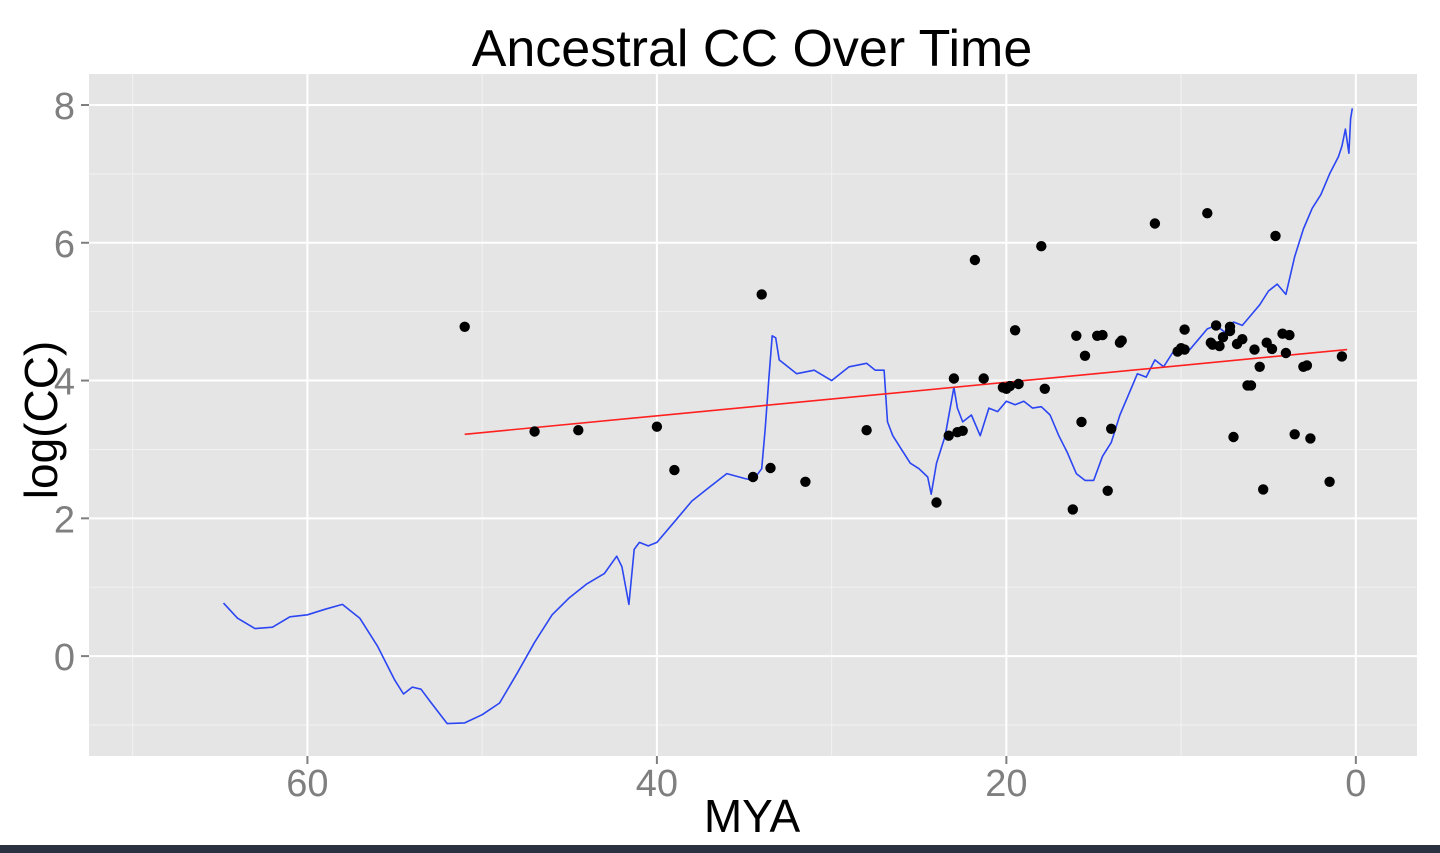 This screenshot has width=1440, height=853. What do you see at coordinates (752, 816) in the screenshot?
I see `x-axis-label: MYA` at bounding box center [752, 816].